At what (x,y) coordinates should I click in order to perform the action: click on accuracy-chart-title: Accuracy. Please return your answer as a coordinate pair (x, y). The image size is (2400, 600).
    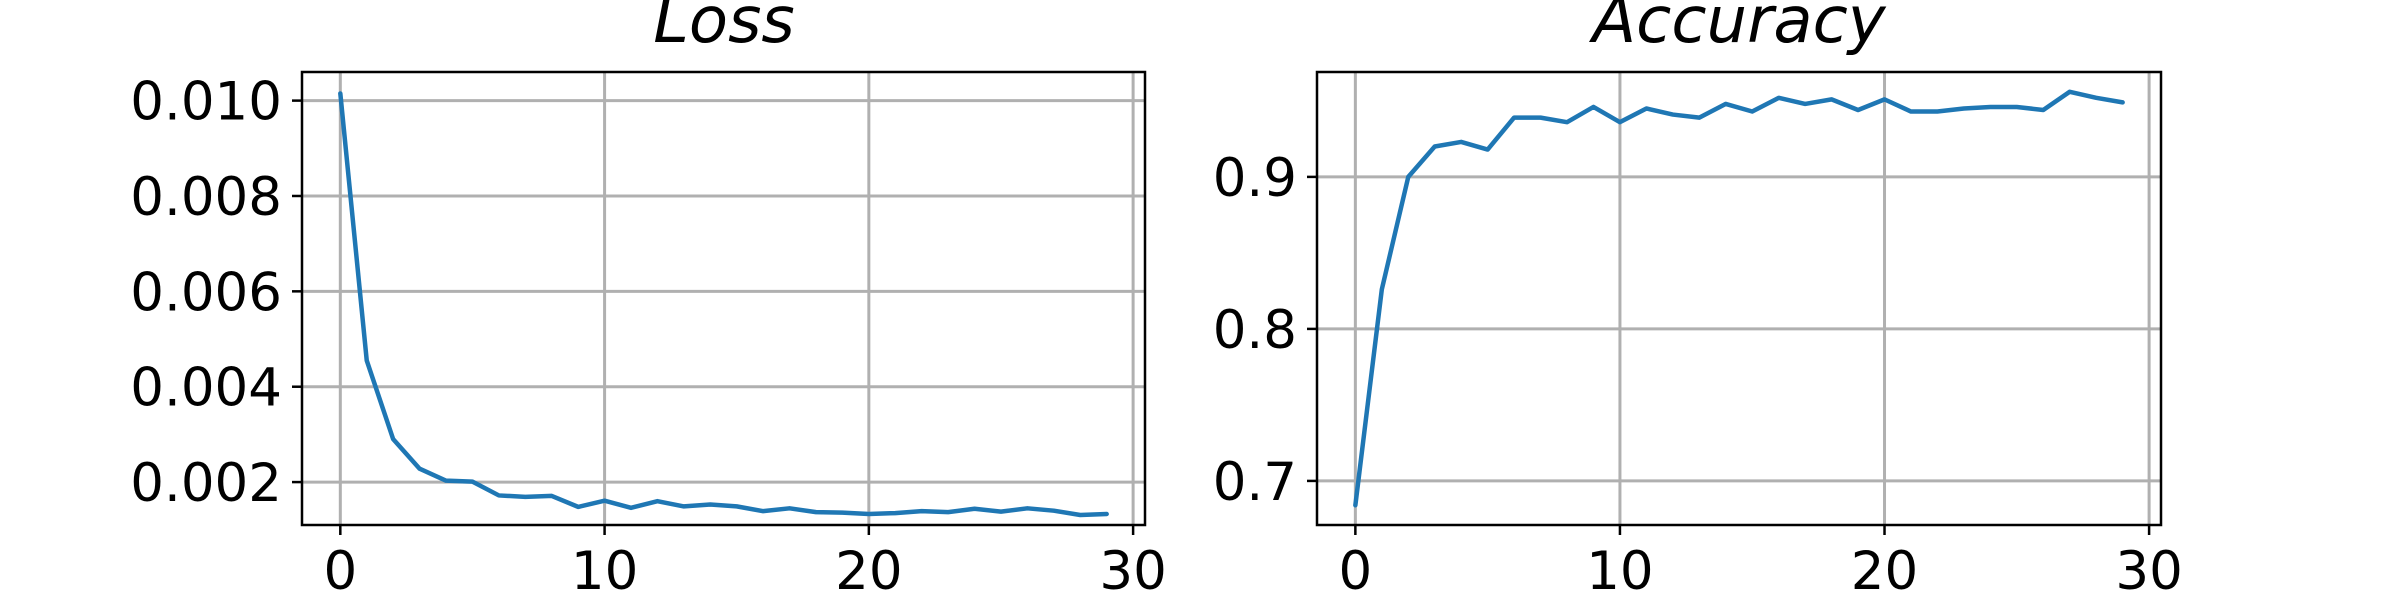
    Looking at the image, I should click on (1737, 29).